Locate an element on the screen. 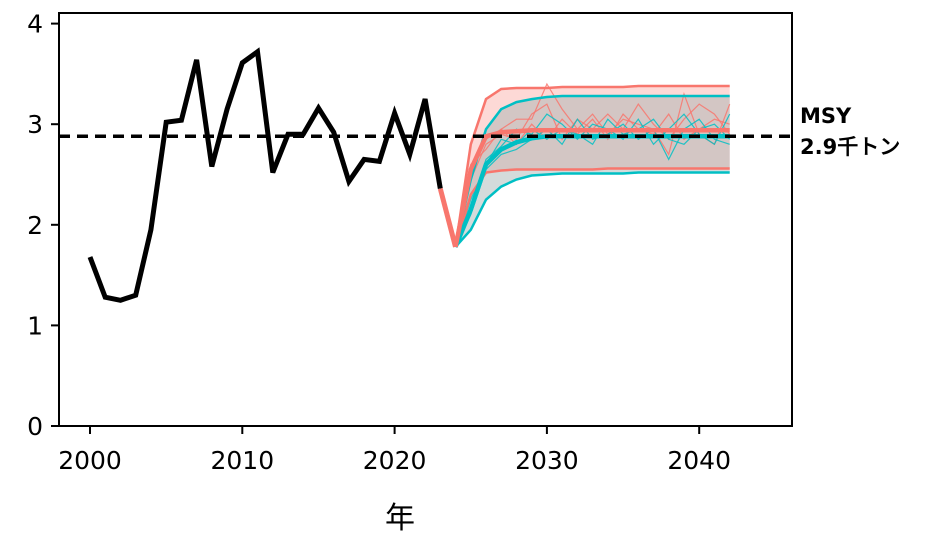 This screenshot has width=939, height=534. scenario-a-lower-line is located at coordinates (592, 207).